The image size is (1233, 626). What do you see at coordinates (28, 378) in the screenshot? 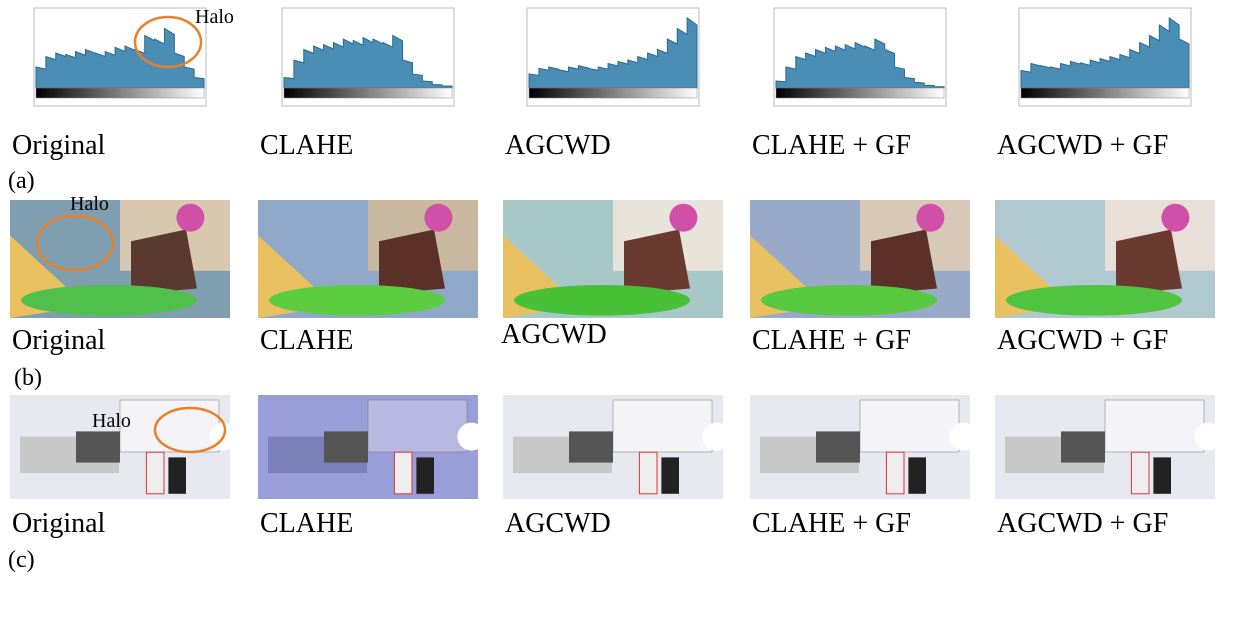
I see `row-label: (b)` at bounding box center [28, 378].